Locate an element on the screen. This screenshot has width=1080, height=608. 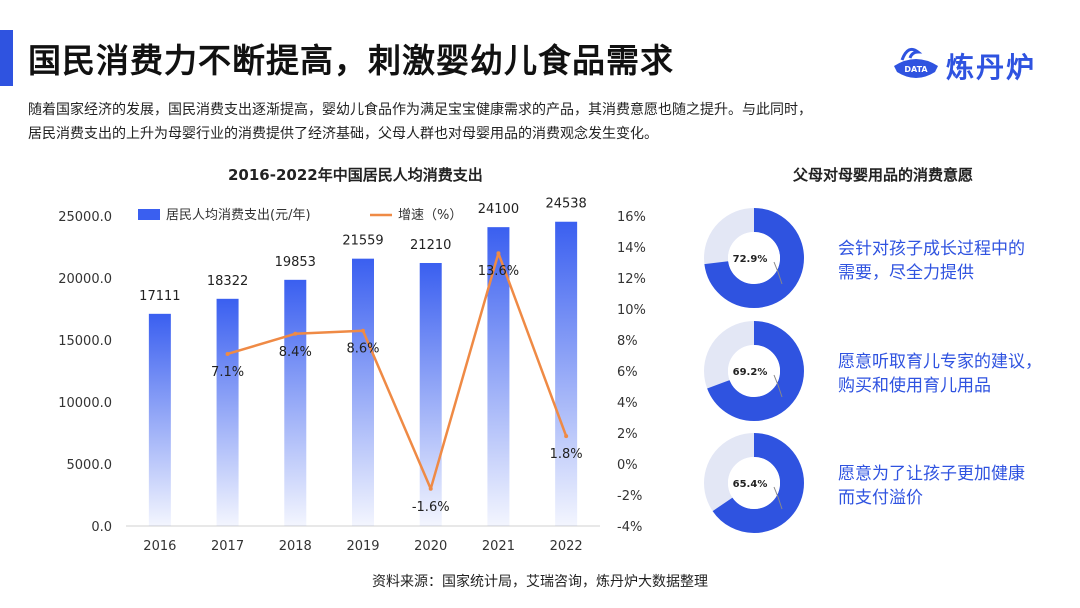
growth-value-label: -1.6% is located at coordinates (431, 507).